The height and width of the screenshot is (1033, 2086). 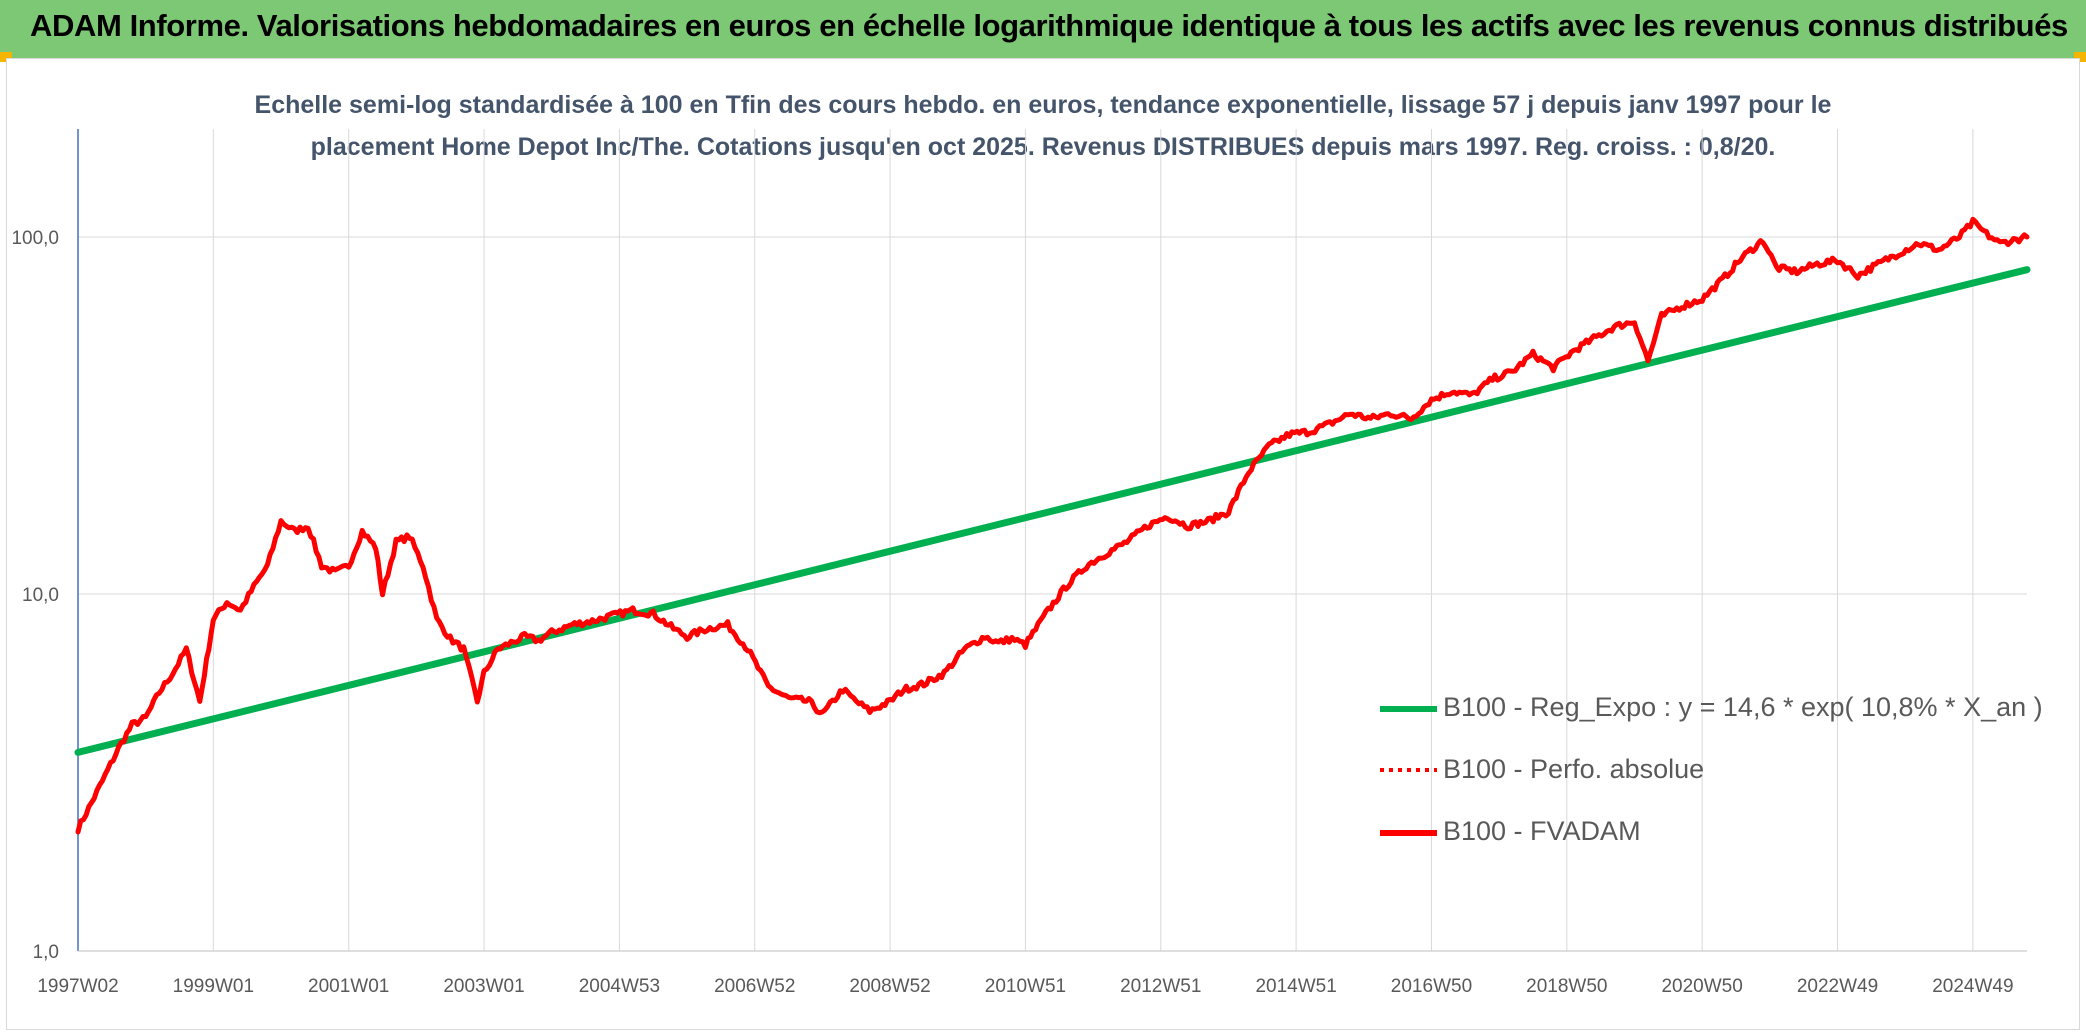 What do you see at coordinates (46, 952) in the screenshot?
I see `y-tick-label: 1,0` at bounding box center [46, 952].